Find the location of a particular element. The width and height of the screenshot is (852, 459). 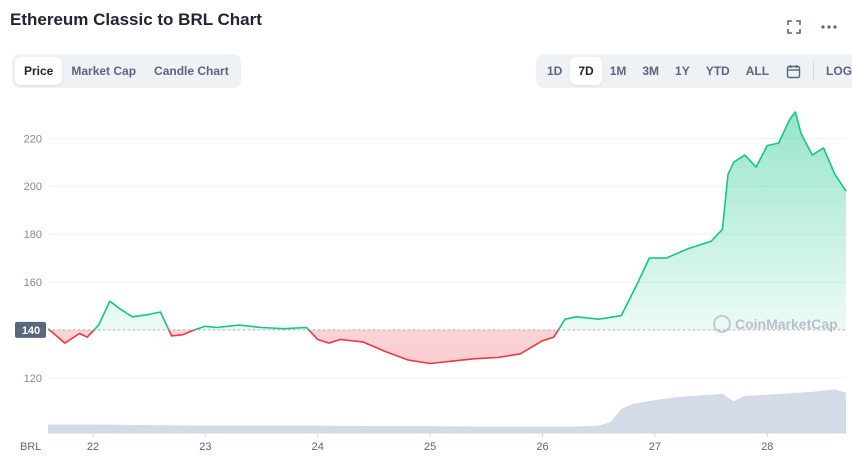

reference-label: 140 is located at coordinates (31, 331).